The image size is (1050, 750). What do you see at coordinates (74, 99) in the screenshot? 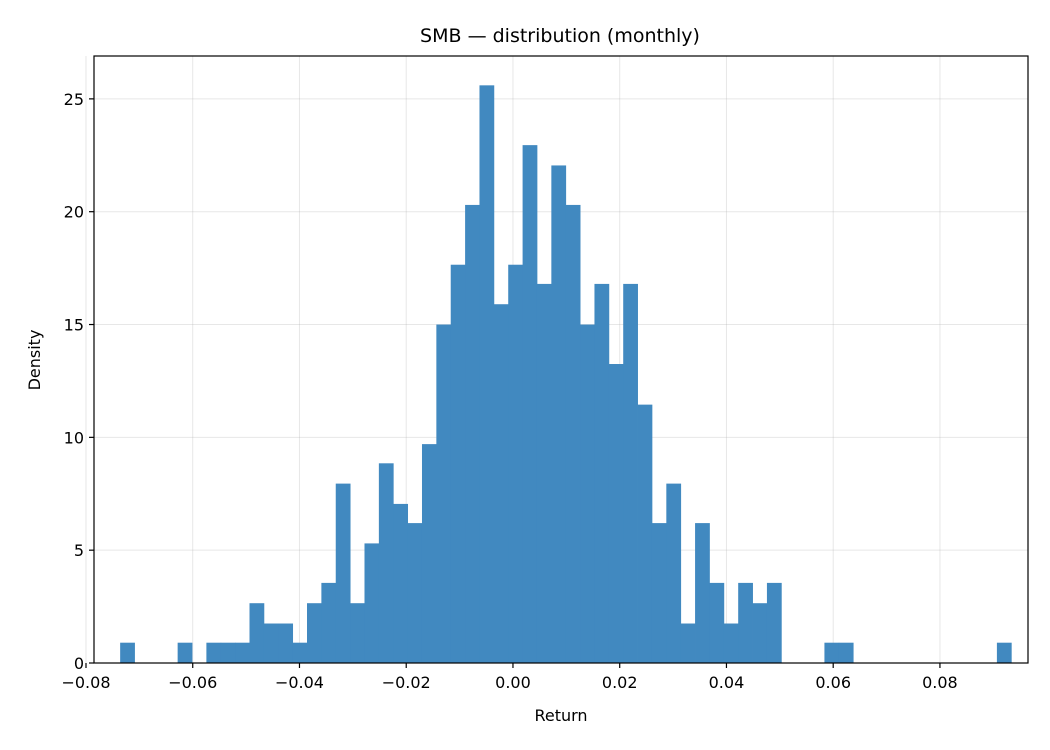
I see `y-tick-label: 25` at bounding box center [74, 99].